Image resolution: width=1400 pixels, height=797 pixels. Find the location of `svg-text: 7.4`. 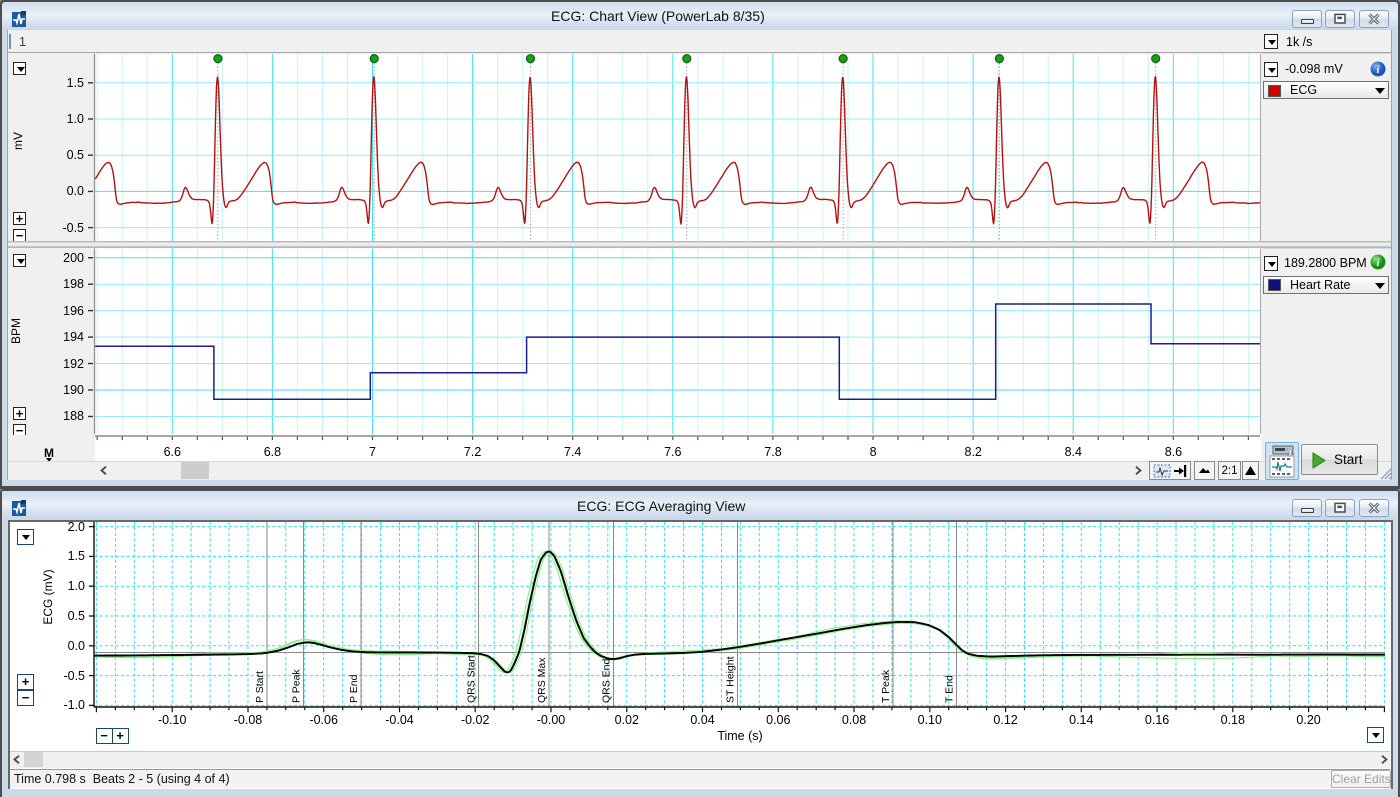

svg-text: 7.4 is located at coordinates (572, 452).